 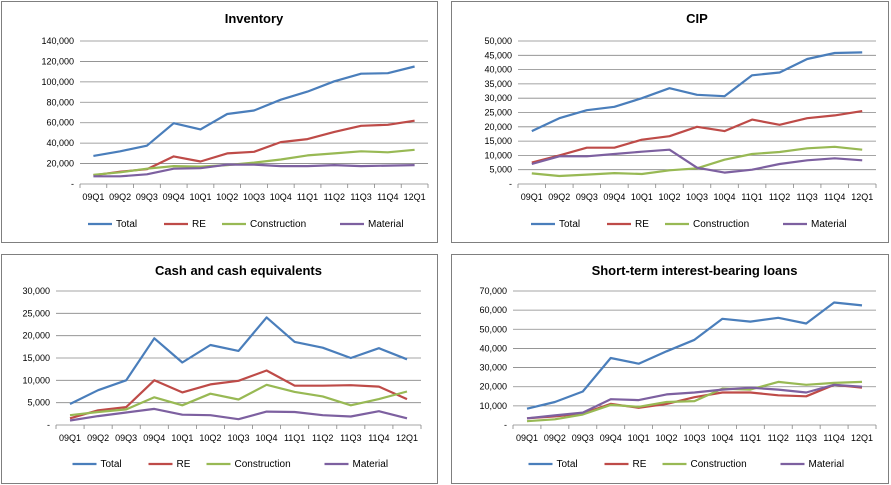 I want to click on x-tick-label: 09Q4, so click(x=154, y=438).